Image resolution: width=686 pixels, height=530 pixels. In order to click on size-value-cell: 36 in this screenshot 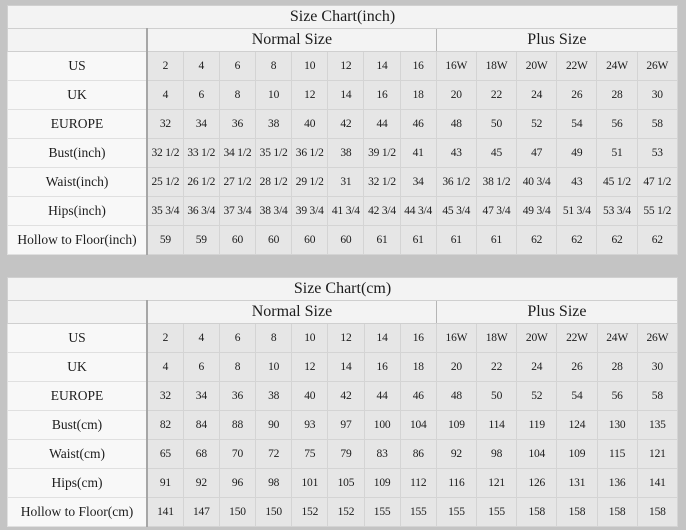, I will do `click(237, 396)`.